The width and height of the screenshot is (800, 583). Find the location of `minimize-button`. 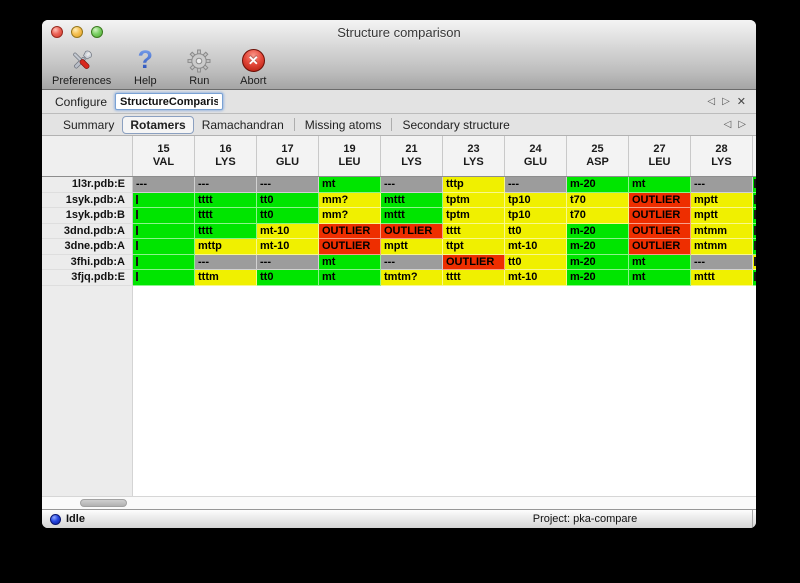

minimize-button is located at coordinates (77, 32).